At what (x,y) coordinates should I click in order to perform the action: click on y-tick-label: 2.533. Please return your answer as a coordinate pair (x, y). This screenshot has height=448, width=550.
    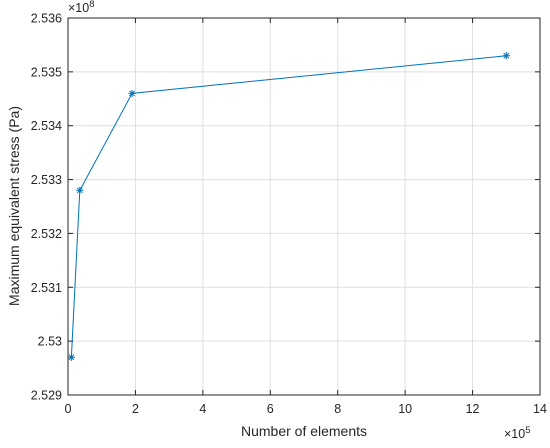
    Looking at the image, I should click on (46, 180).